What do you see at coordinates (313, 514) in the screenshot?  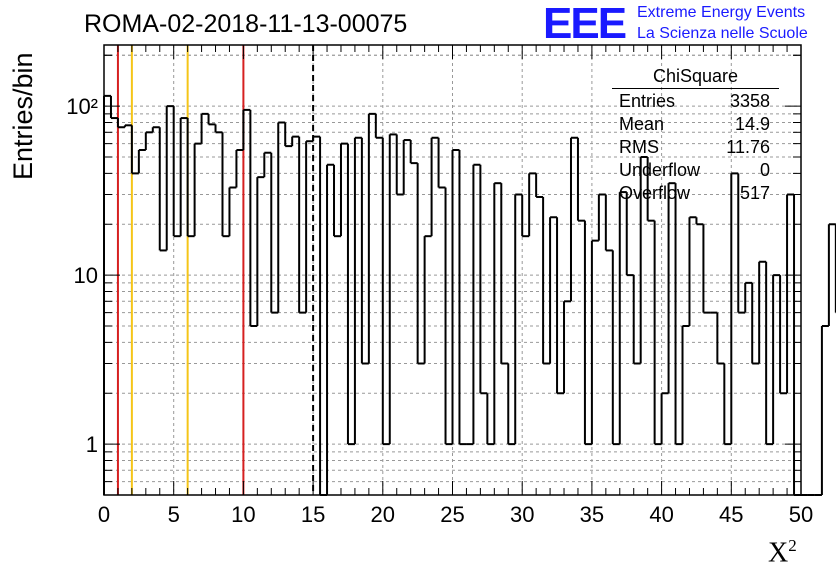 I see `x-tick-label: 15` at bounding box center [313, 514].